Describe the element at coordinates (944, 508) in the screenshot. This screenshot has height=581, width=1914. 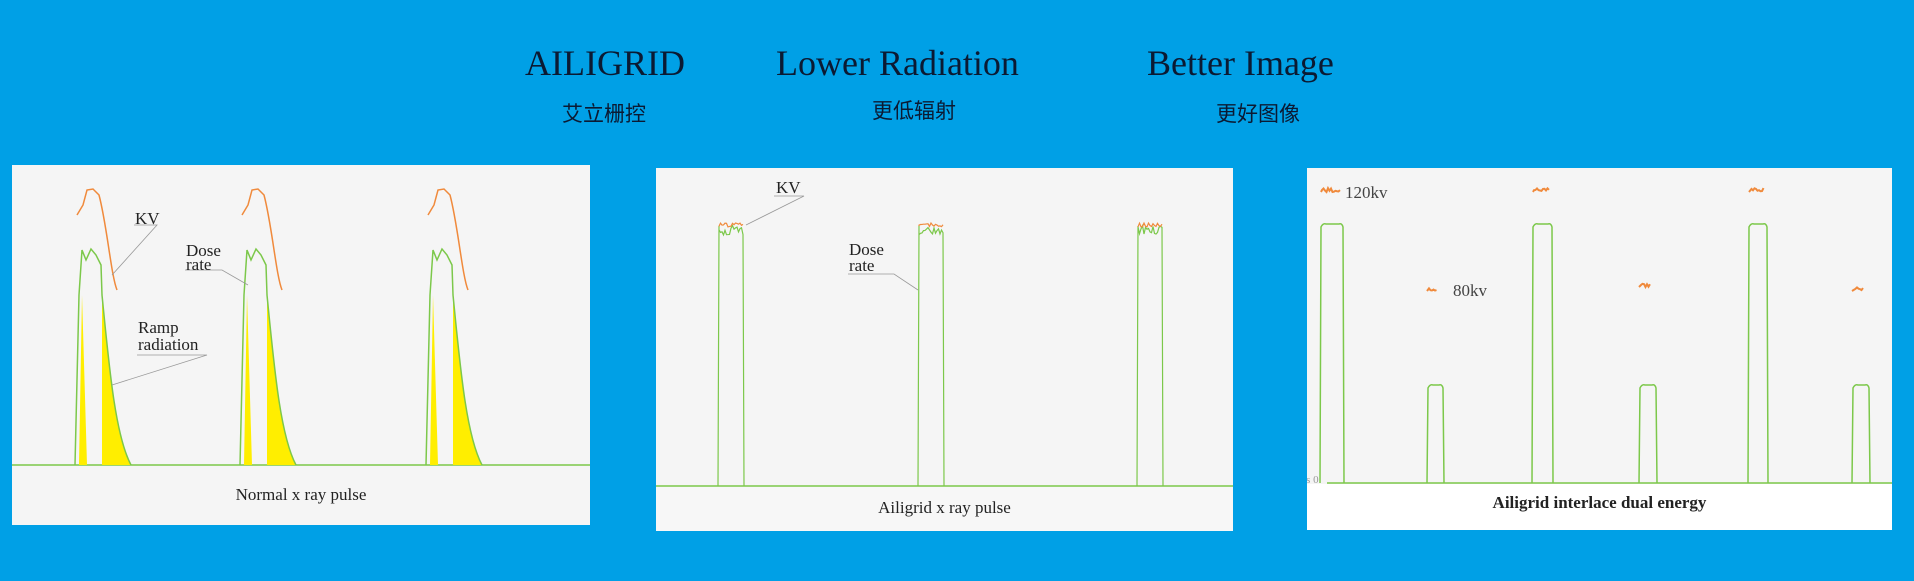
I see `caption: Ailigrid x ray pulse` at that location.